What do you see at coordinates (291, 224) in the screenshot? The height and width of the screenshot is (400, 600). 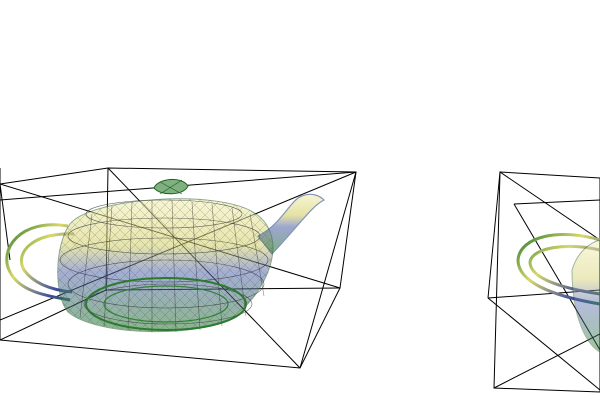 I see `teapot-spout` at bounding box center [291, 224].